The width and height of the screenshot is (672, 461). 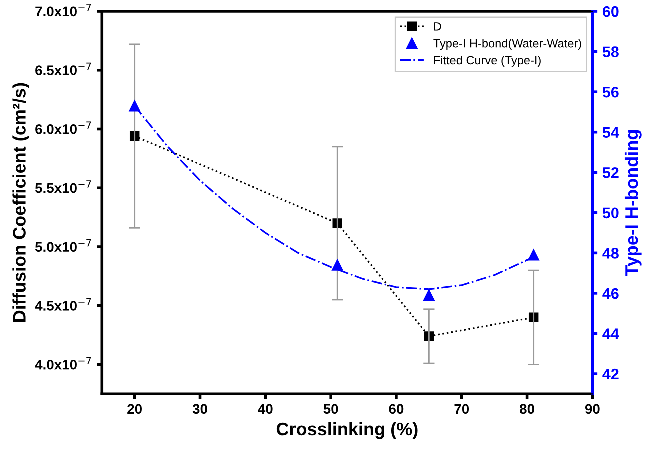 What do you see at coordinates (21, 202) in the screenshot?
I see `y-axis-title: Diffusion Coefficient (cm²/s)` at bounding box center [21, 202].